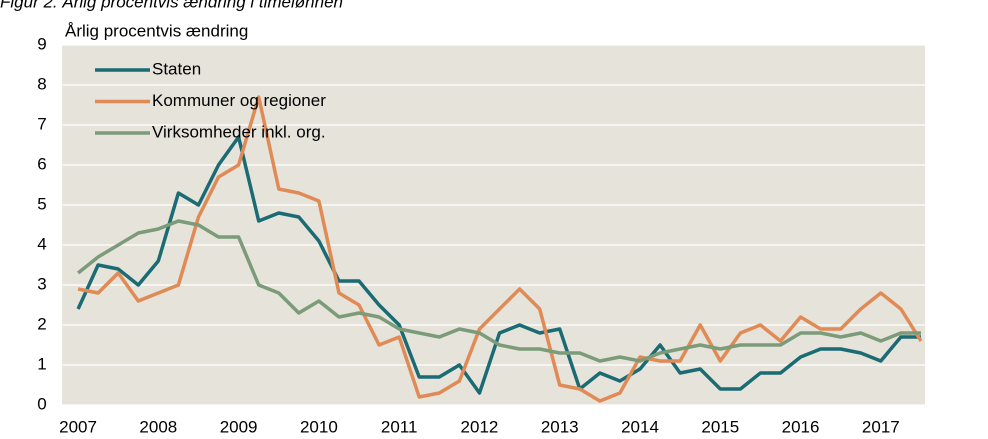  Describe the element at coordinates (480, 426) in the screenshot. I see `x-tick-label: 2012` at that location.